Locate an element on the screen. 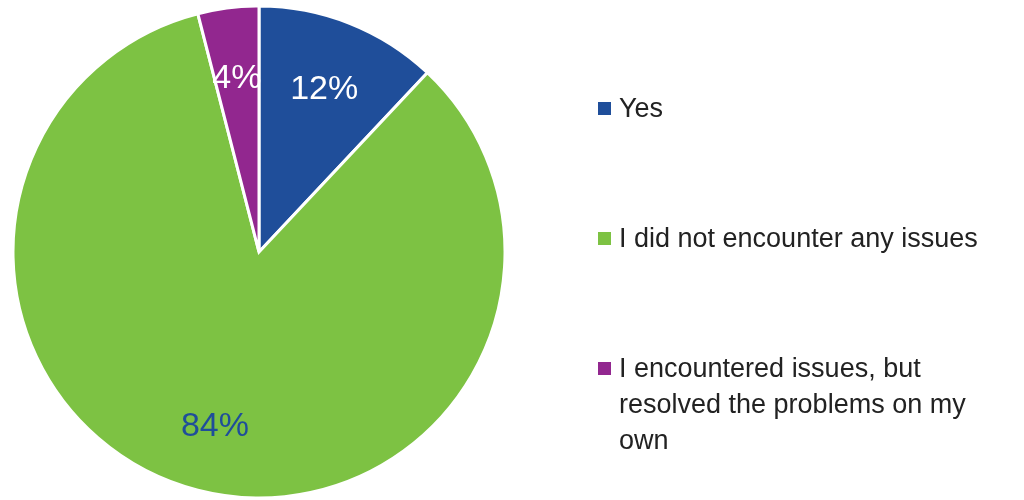 The width and height of the screenshot is (1024, 500). legend-label: Yes is located at coordinates (641, 108).